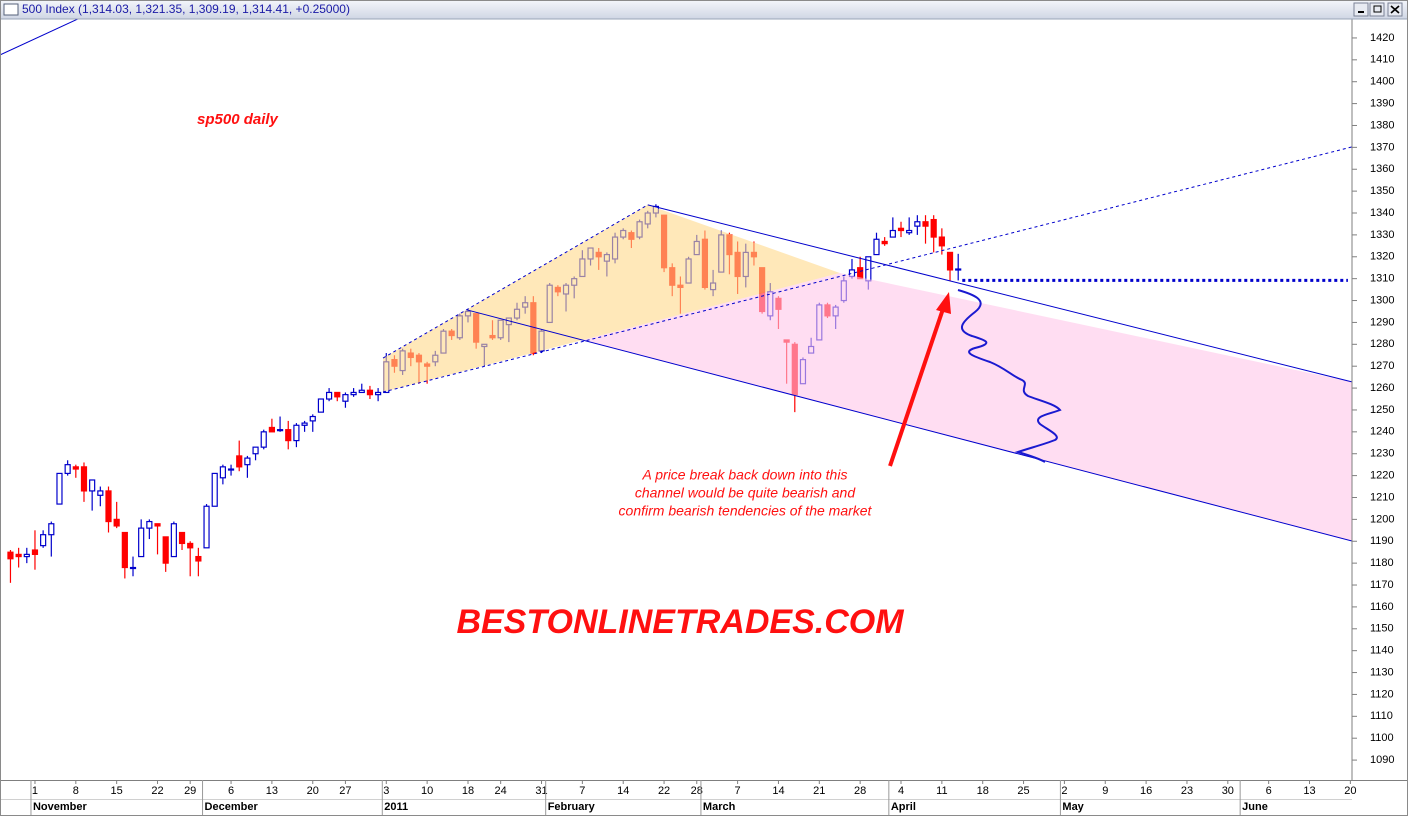 Image resolution: width=1408 pixels, height=816 pixels. What do you see at coordinates (1382, 322) in the screenshot?
I see `y-tick-label: 1290` at bounding box center [1382, 322].